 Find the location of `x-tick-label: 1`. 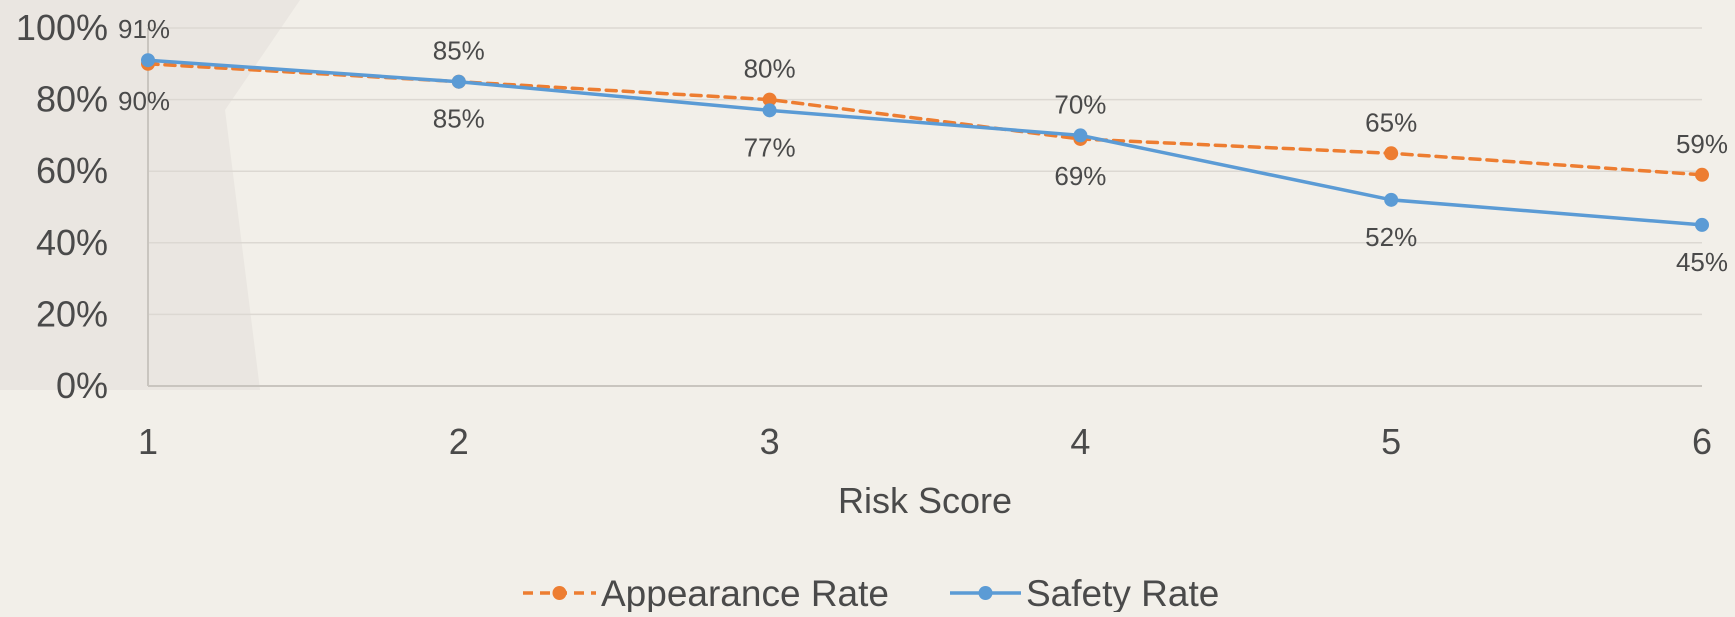

x-tick-label: 1 is located at coordinates (148, 441).